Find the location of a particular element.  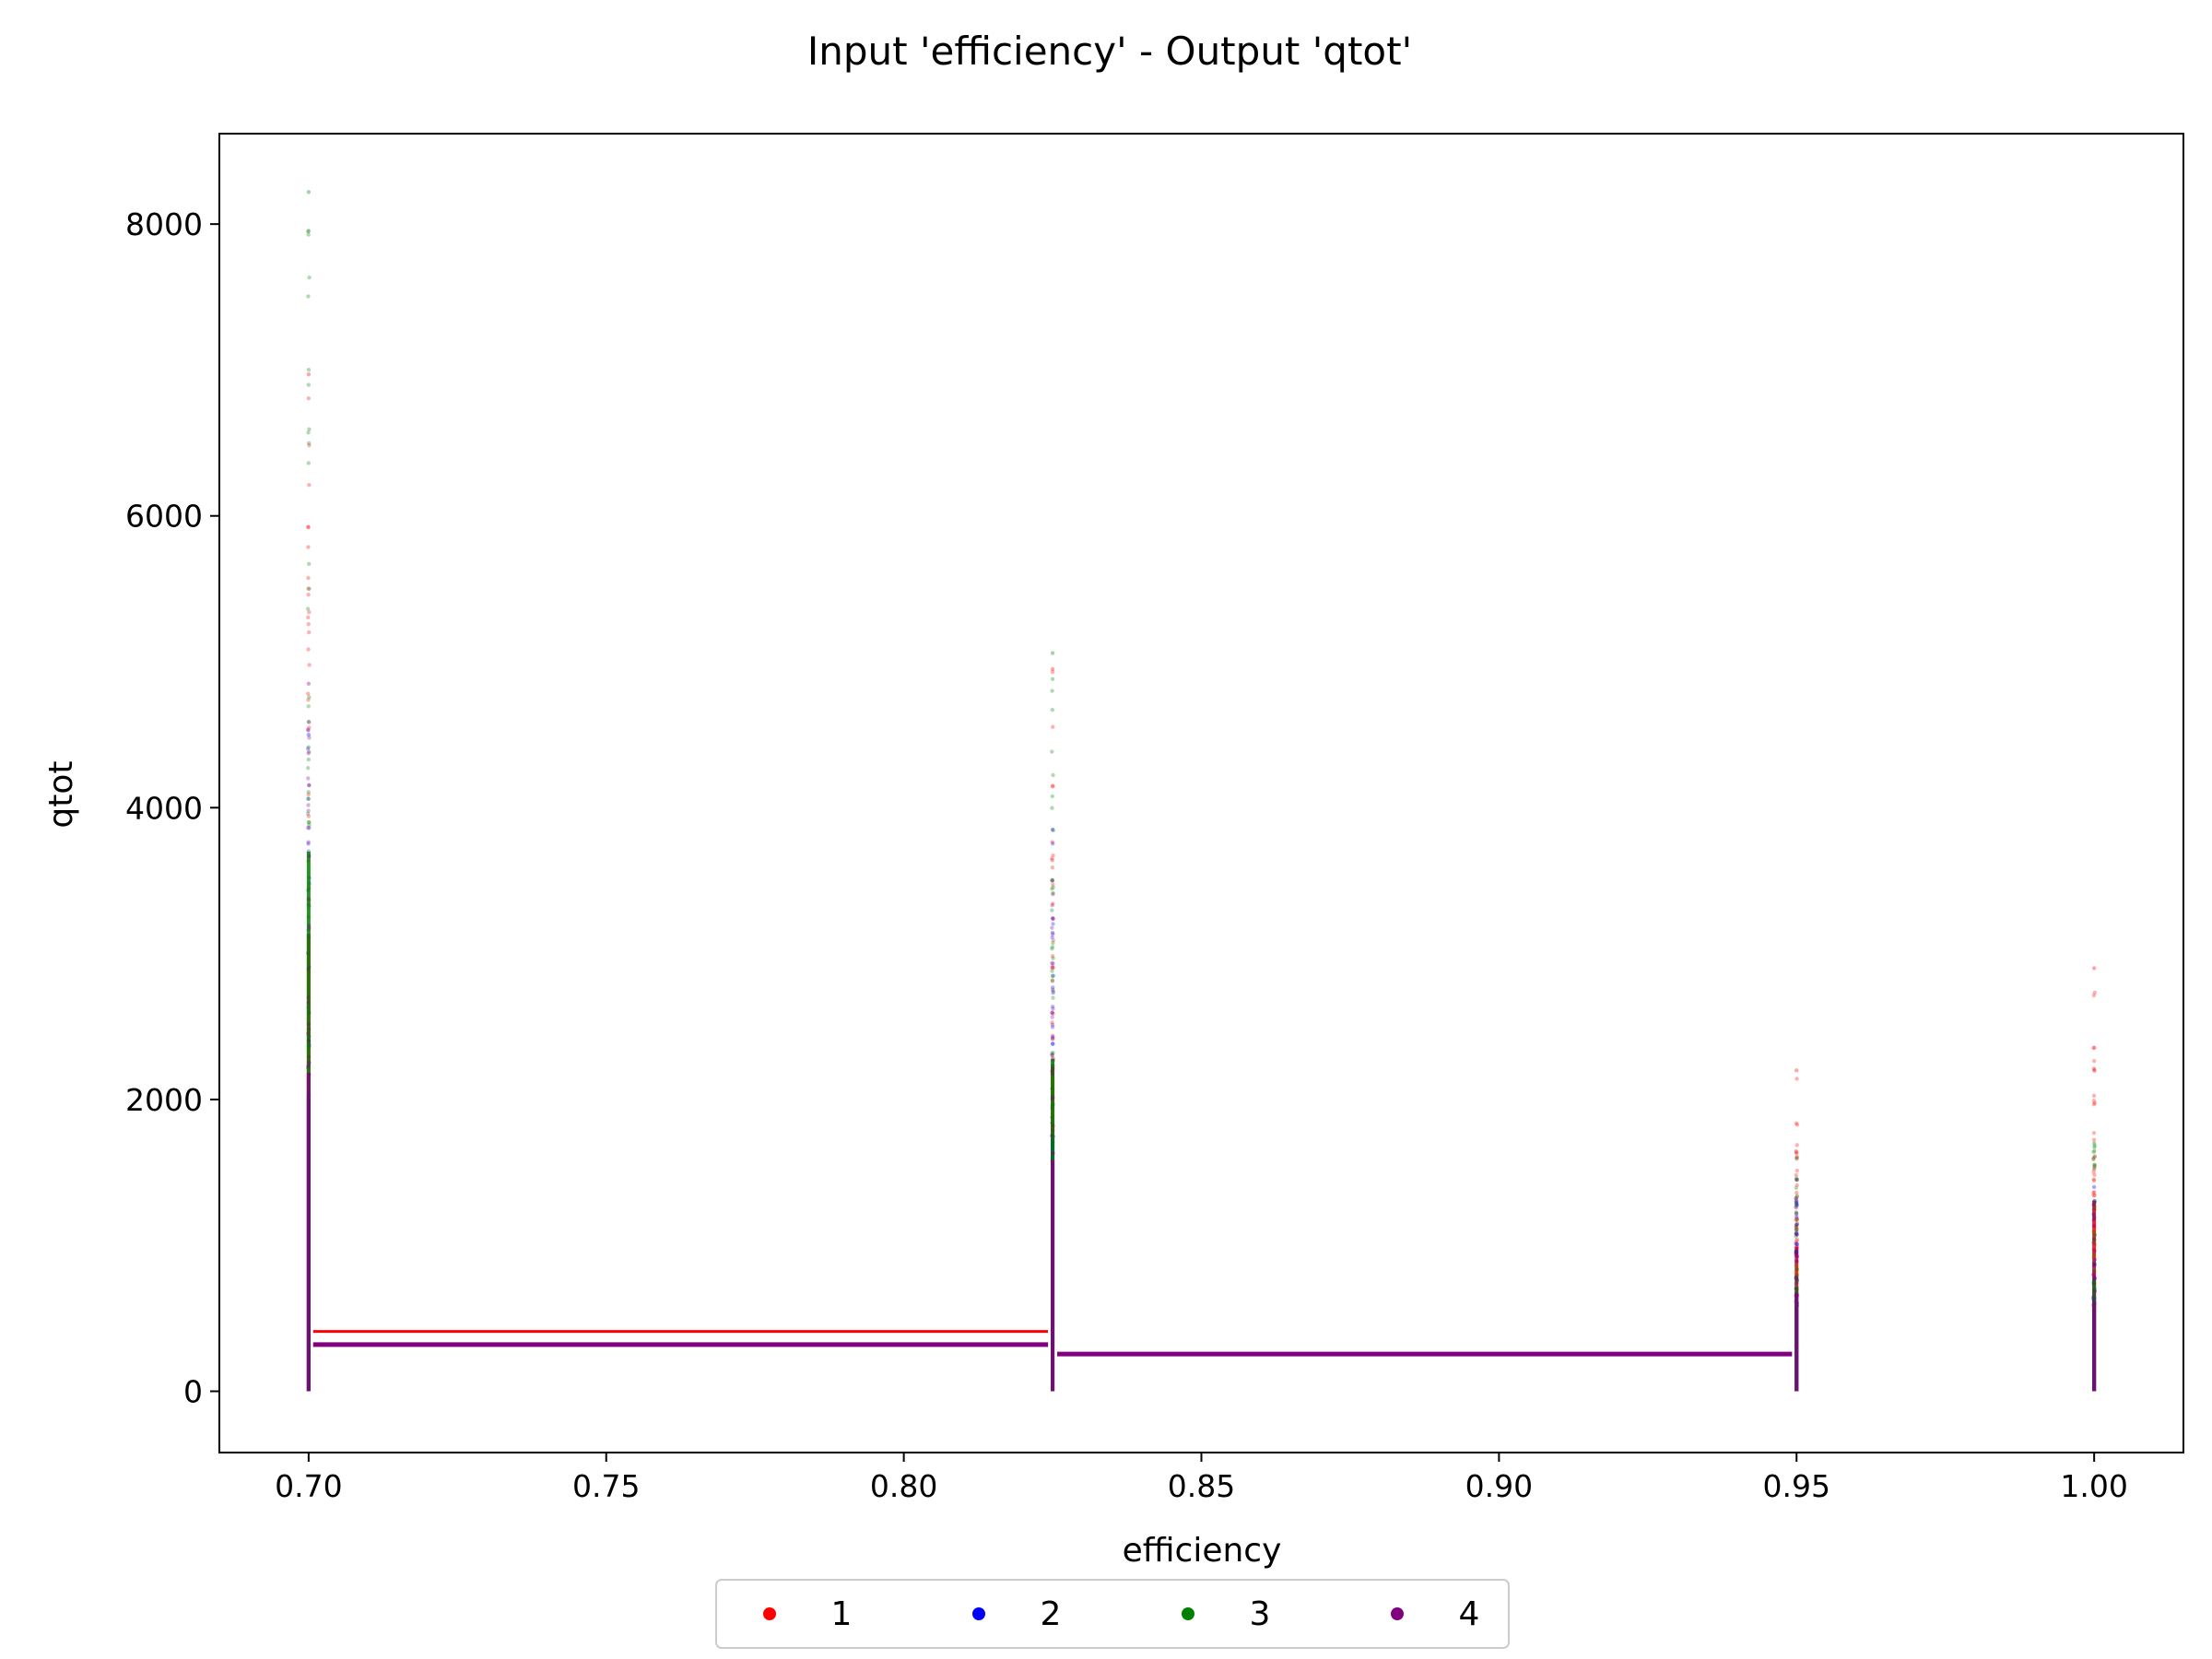

x-tick-label: 0.75 is located at coordinates (606, 1486).